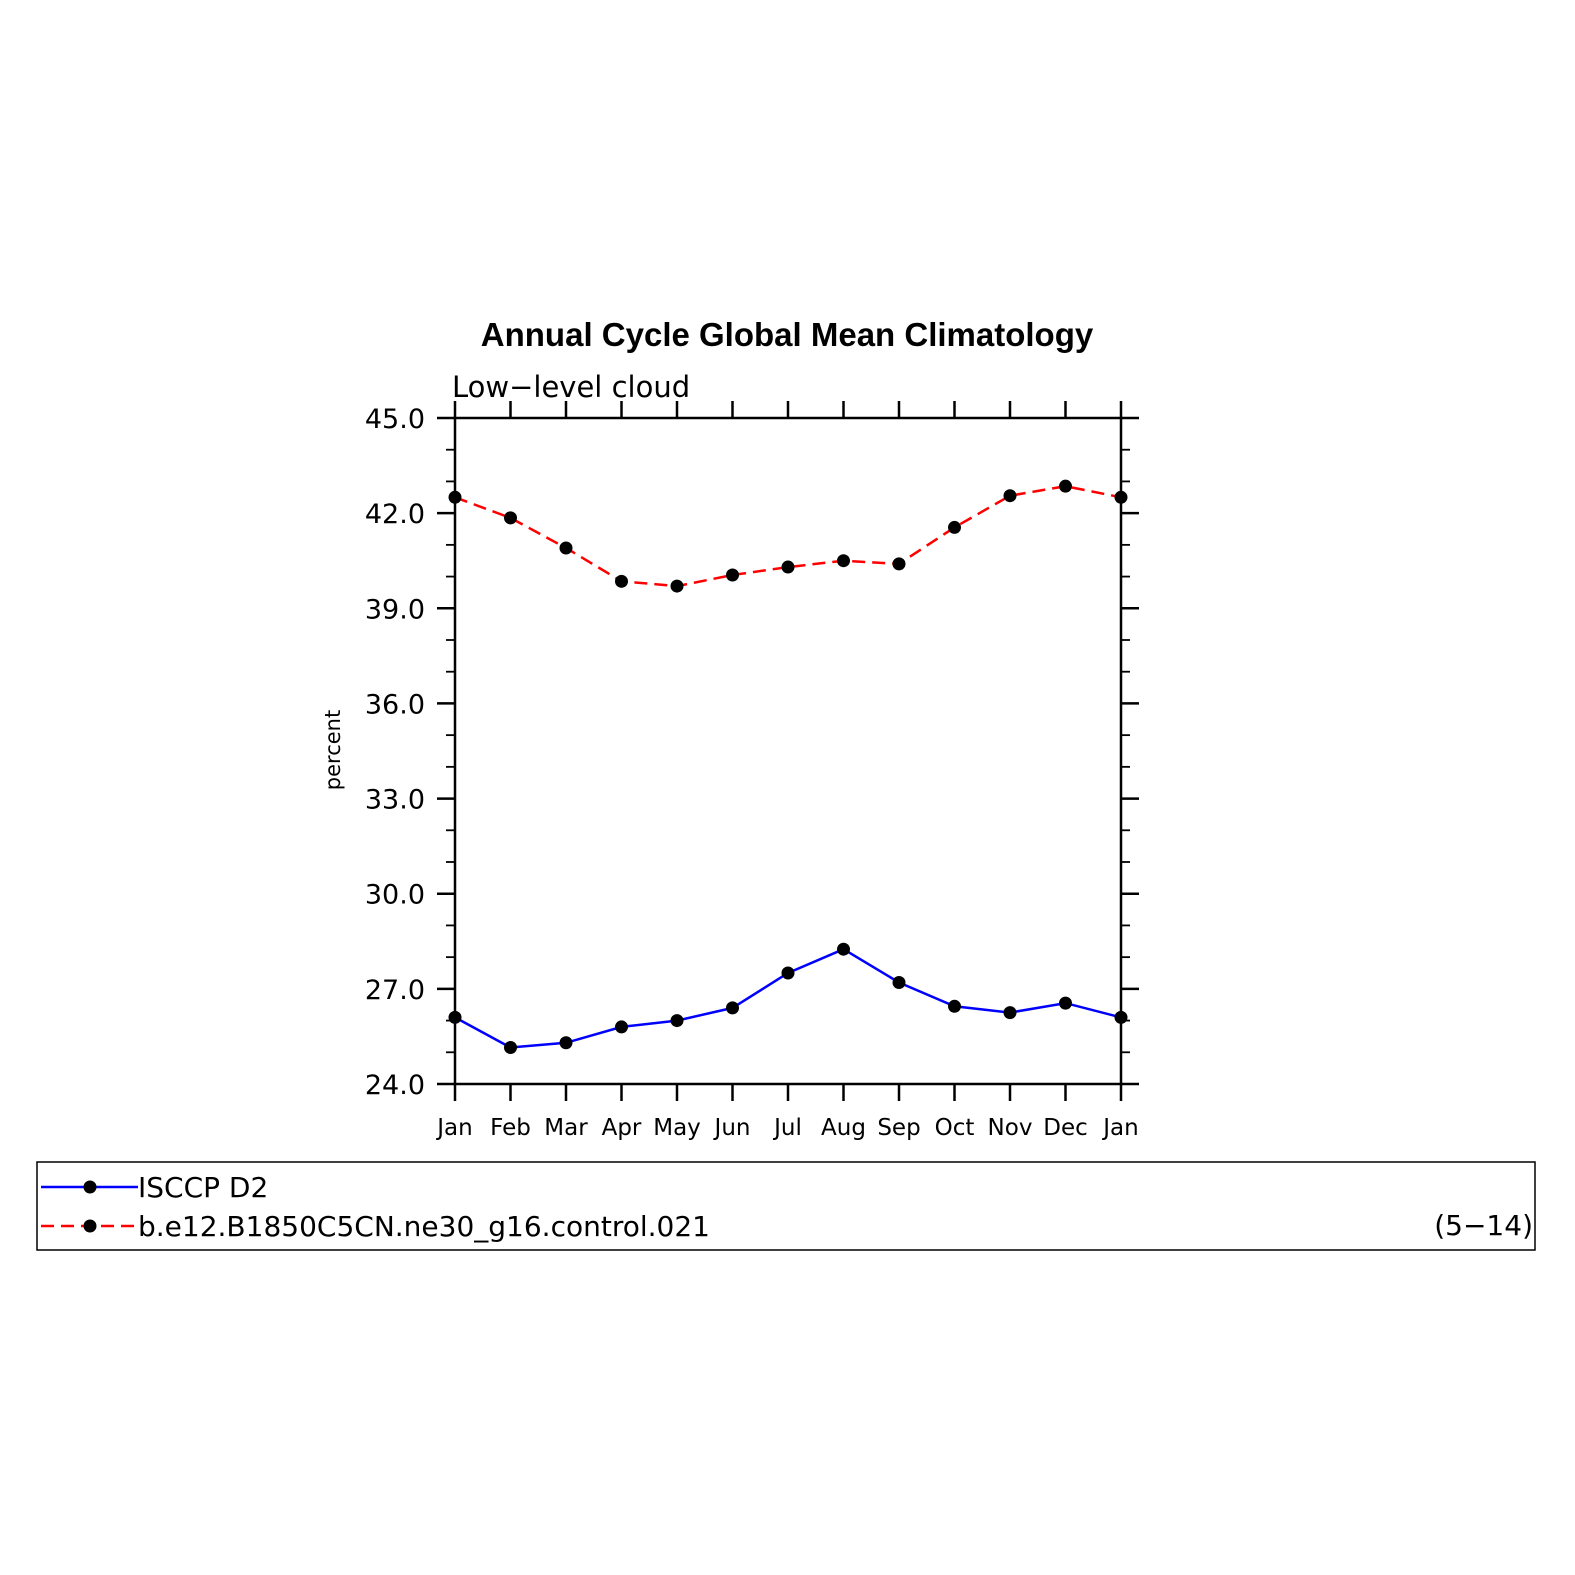 This screenshot has width=1575, height=1575. What do you see at coordinates (732, 1128) in the screenshot?
I see `x-tick-label: Jun` at bounding box center [732, 1128].